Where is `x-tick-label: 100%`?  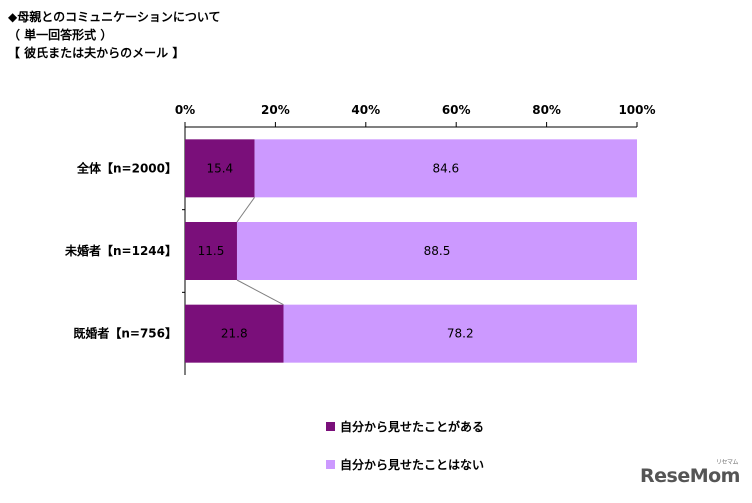
x-tick-label: 100% is located at coordinates (636, 110).